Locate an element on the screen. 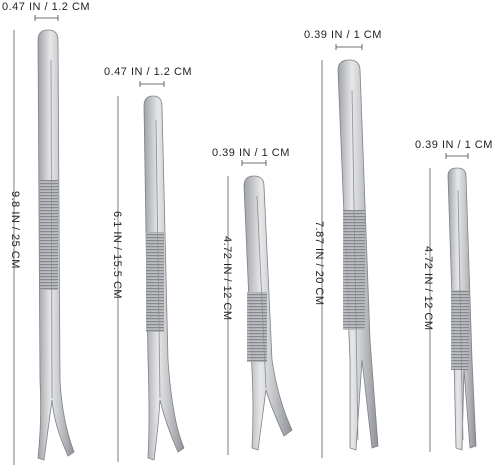  length-label-2: 6.1 IN / 15.5 CM is located at coordinates (117, 255).